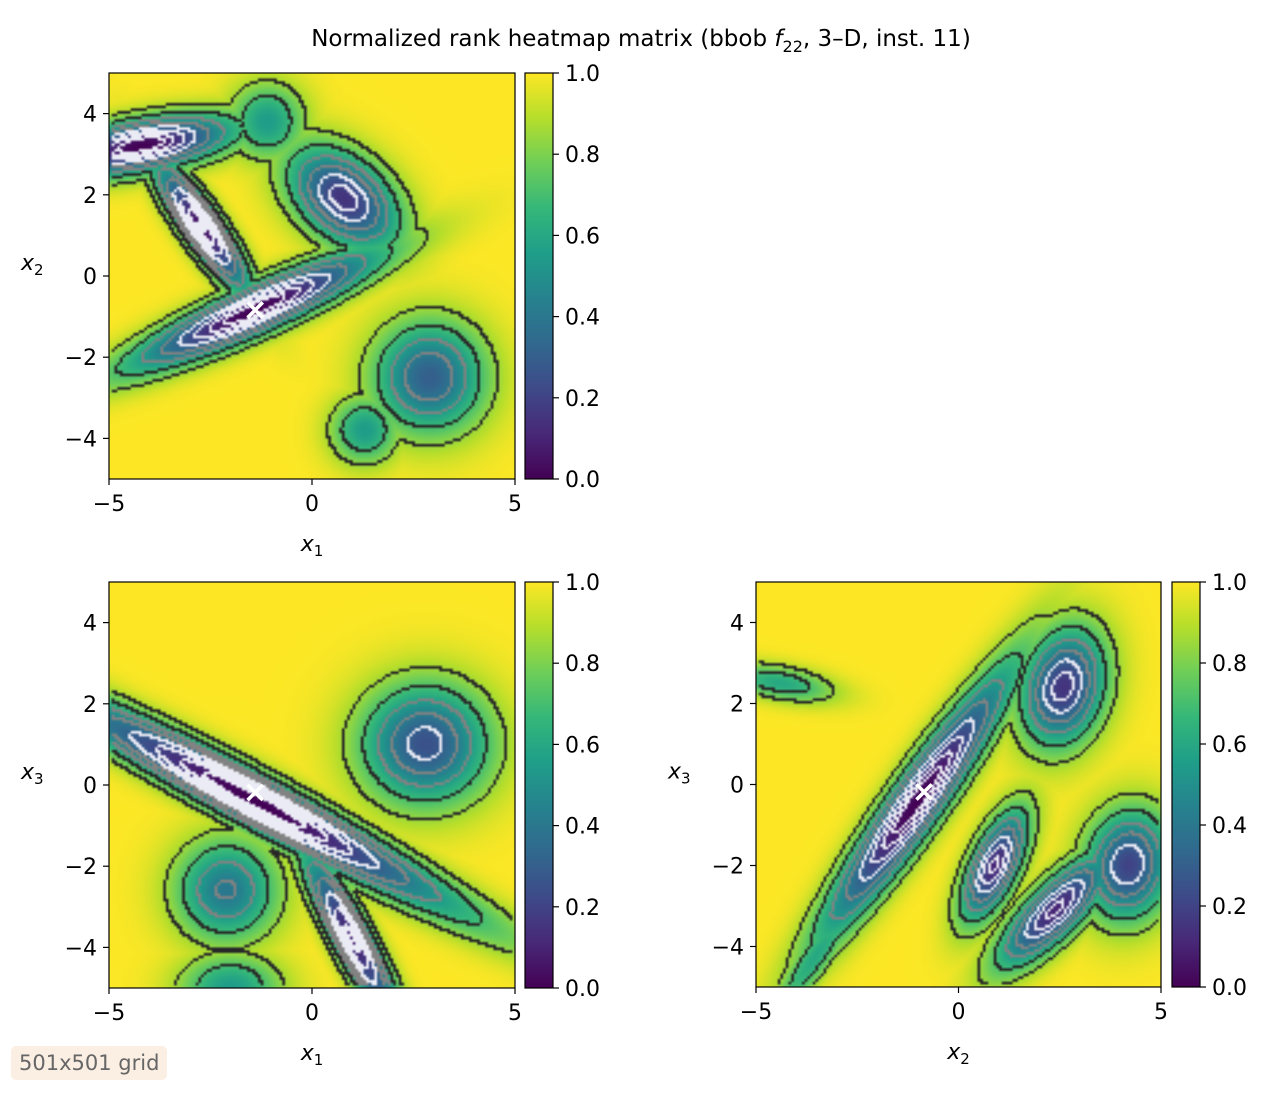  What do you see at coordinates (793, 46) in the screenshot?
I see `title-subscript: 22` at bounding box center [793, 46].